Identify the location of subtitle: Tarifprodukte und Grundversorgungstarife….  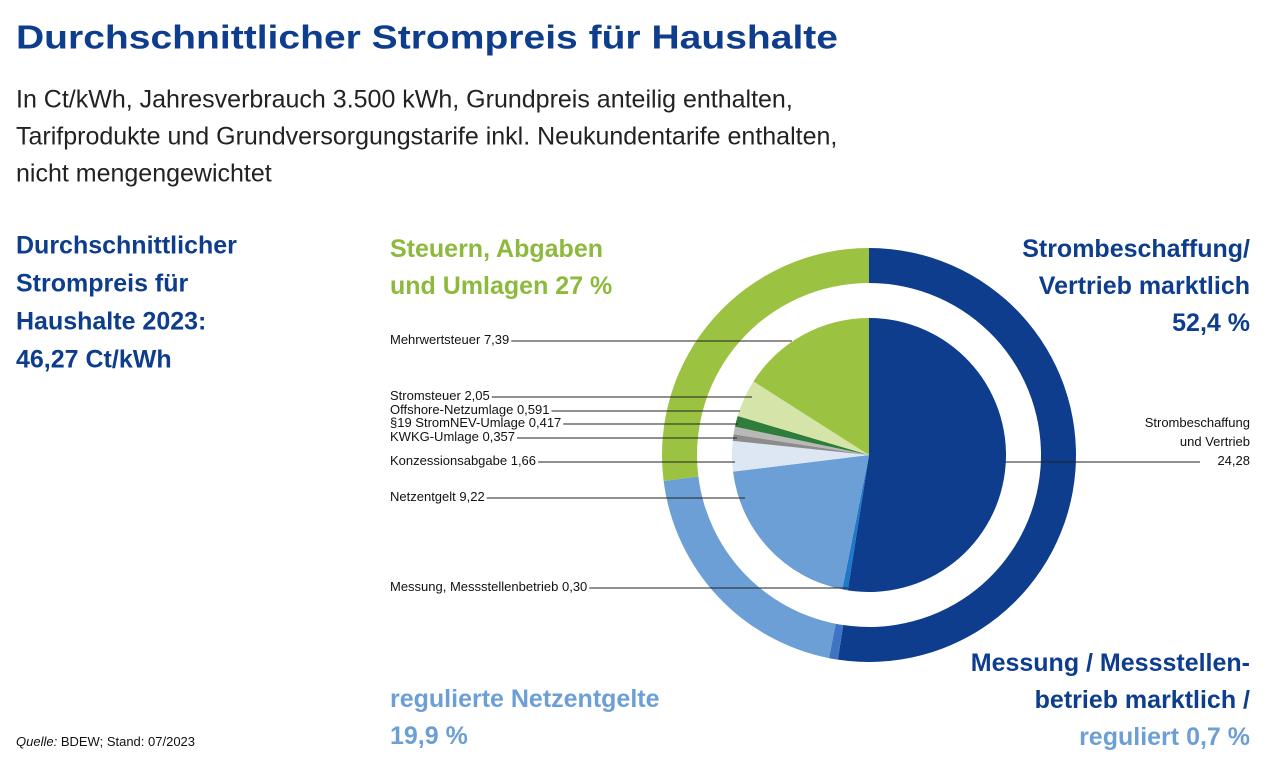
(426, 137).